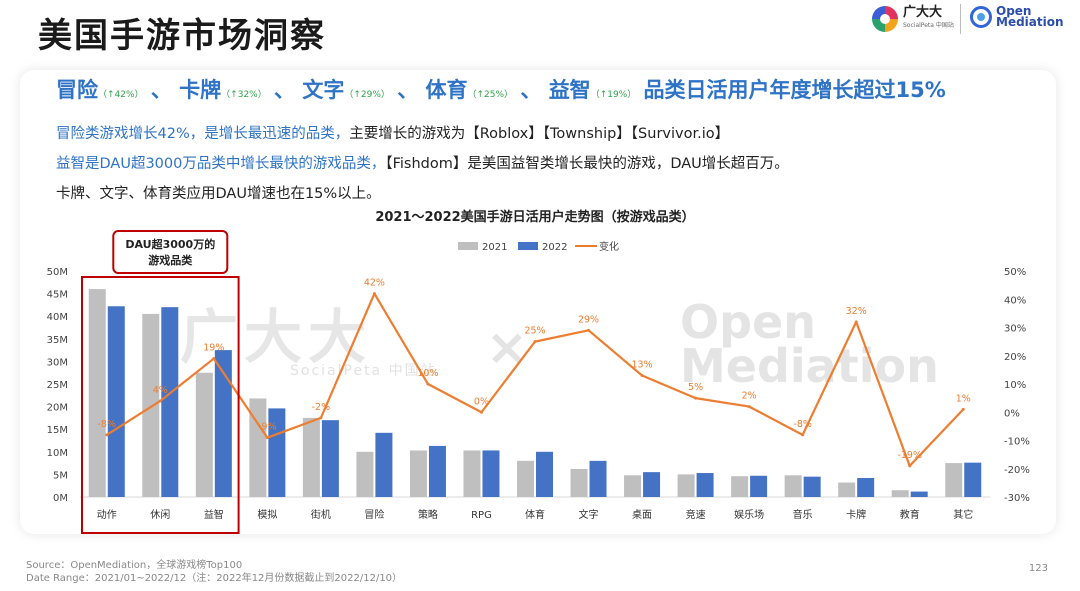  I want to click on chart-title: 2021～2022美国手游日活用户走势图（按游戏品类）, so click(534, 217).